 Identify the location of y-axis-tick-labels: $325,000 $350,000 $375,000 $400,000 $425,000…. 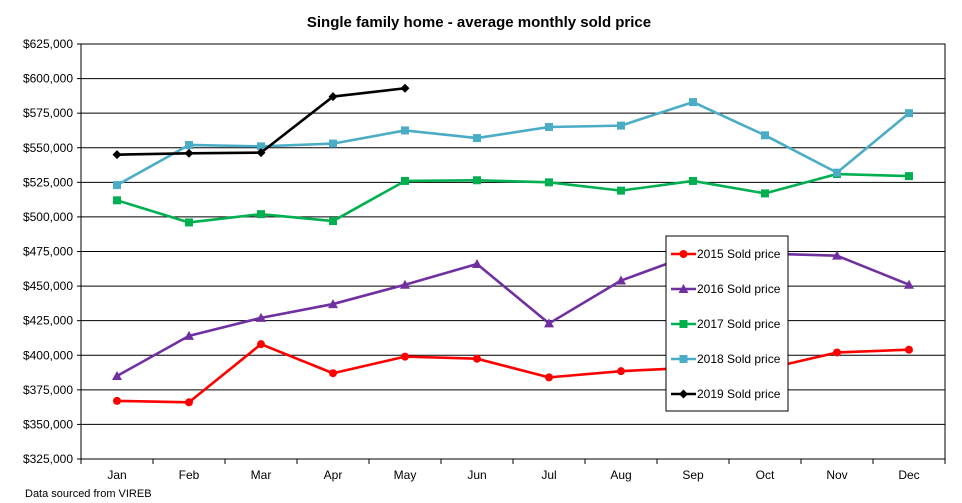
(48, 251).